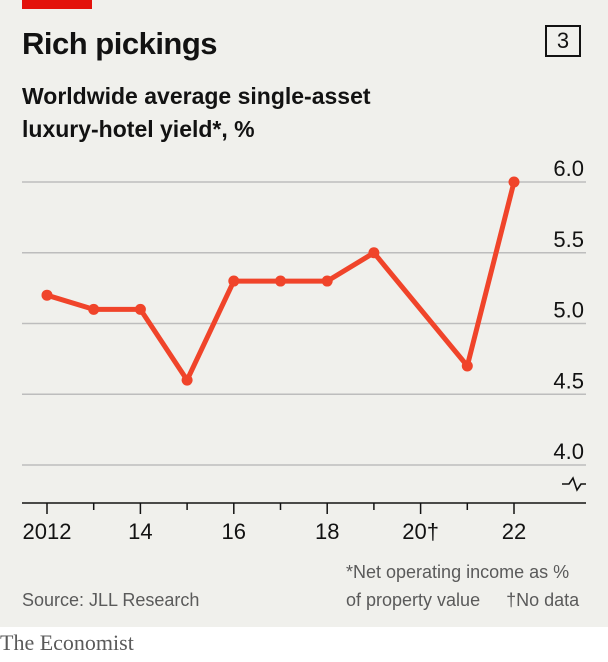 Image resolution: width=608 pixels, height=662 pixels. Describe the element at coordinates (196, 96) in the screenshot. I see `chart-subtitle-line-1: Worldwide average single-asset` at that location.